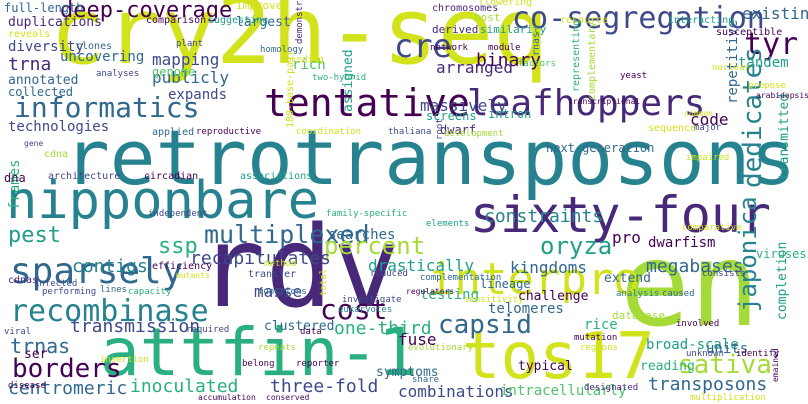  Describe the element at coordinates (339, 78) in the screenshot. I see `word-two-hybrid: two-hybrid` at that location.